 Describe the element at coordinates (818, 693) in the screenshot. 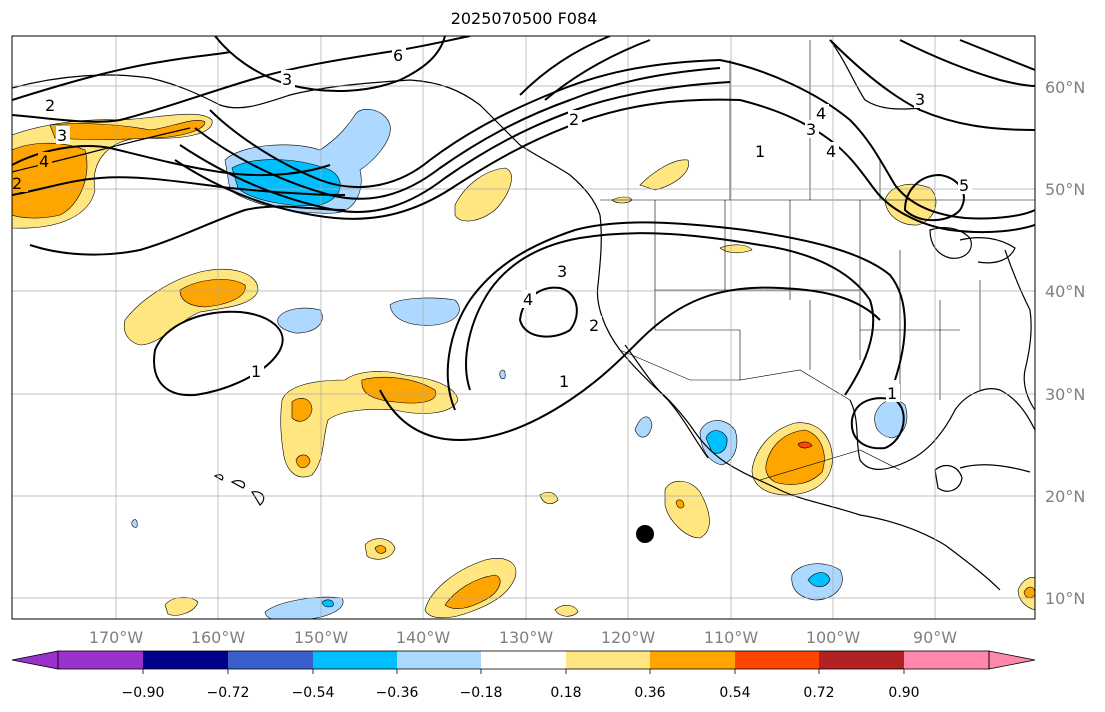

I see `colorbar-tick-label: 0.72` at that location.